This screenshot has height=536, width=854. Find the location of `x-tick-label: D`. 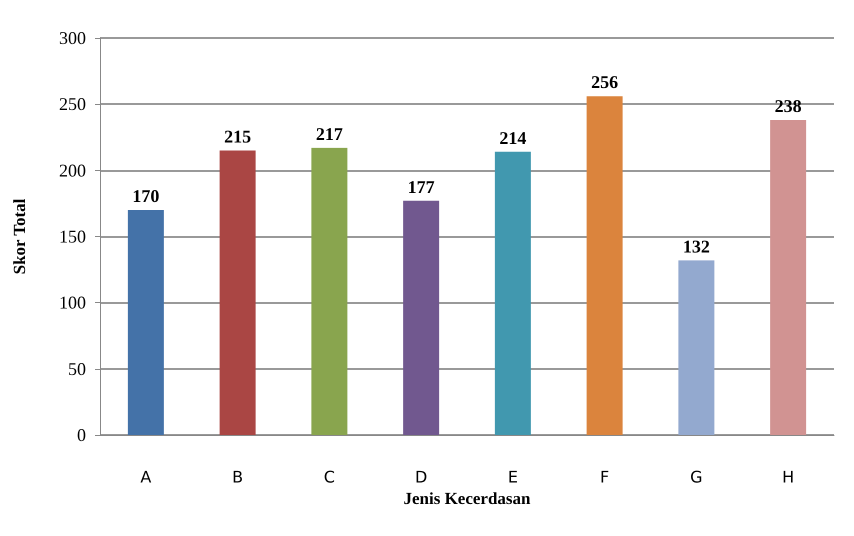

x-tick-label: D is located at coordinates (421, 477).